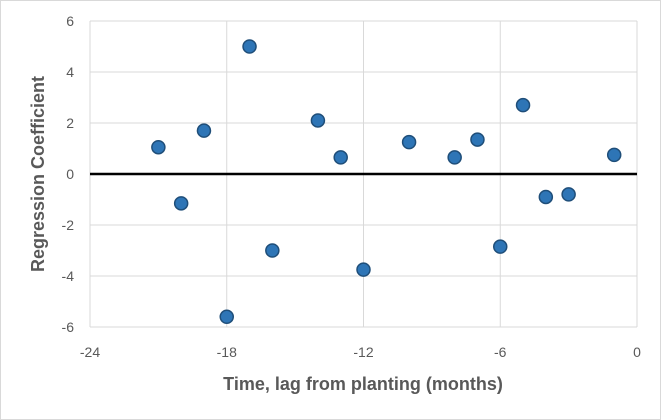 This screenshot has width=661, height=420. What do you see at coordinates (68, 225) in the screenshot?
I see `y-tick-label: -2` at bounding box center [68, 225].